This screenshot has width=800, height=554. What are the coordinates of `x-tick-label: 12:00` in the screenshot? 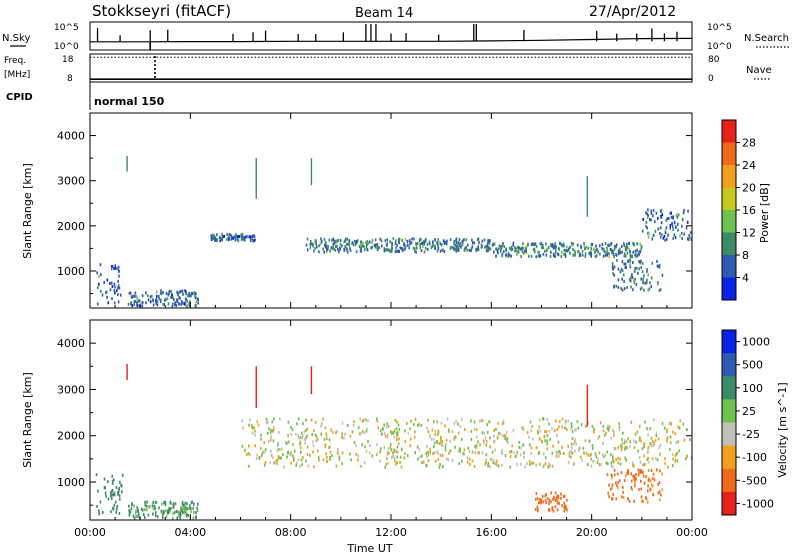 It's located at (391, 532).